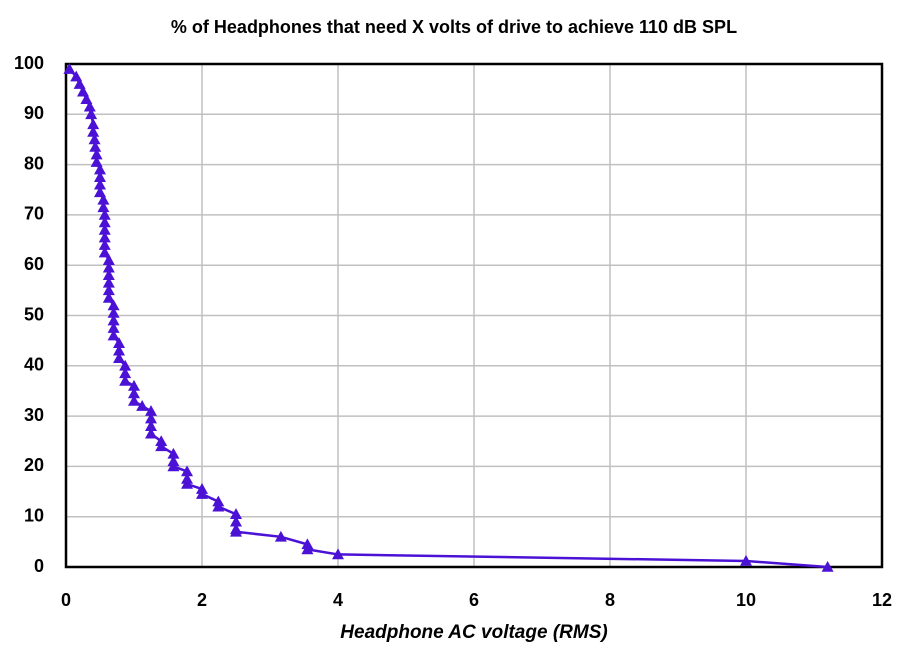  I want to click on y-tick-label: 100, so click(29, 63).